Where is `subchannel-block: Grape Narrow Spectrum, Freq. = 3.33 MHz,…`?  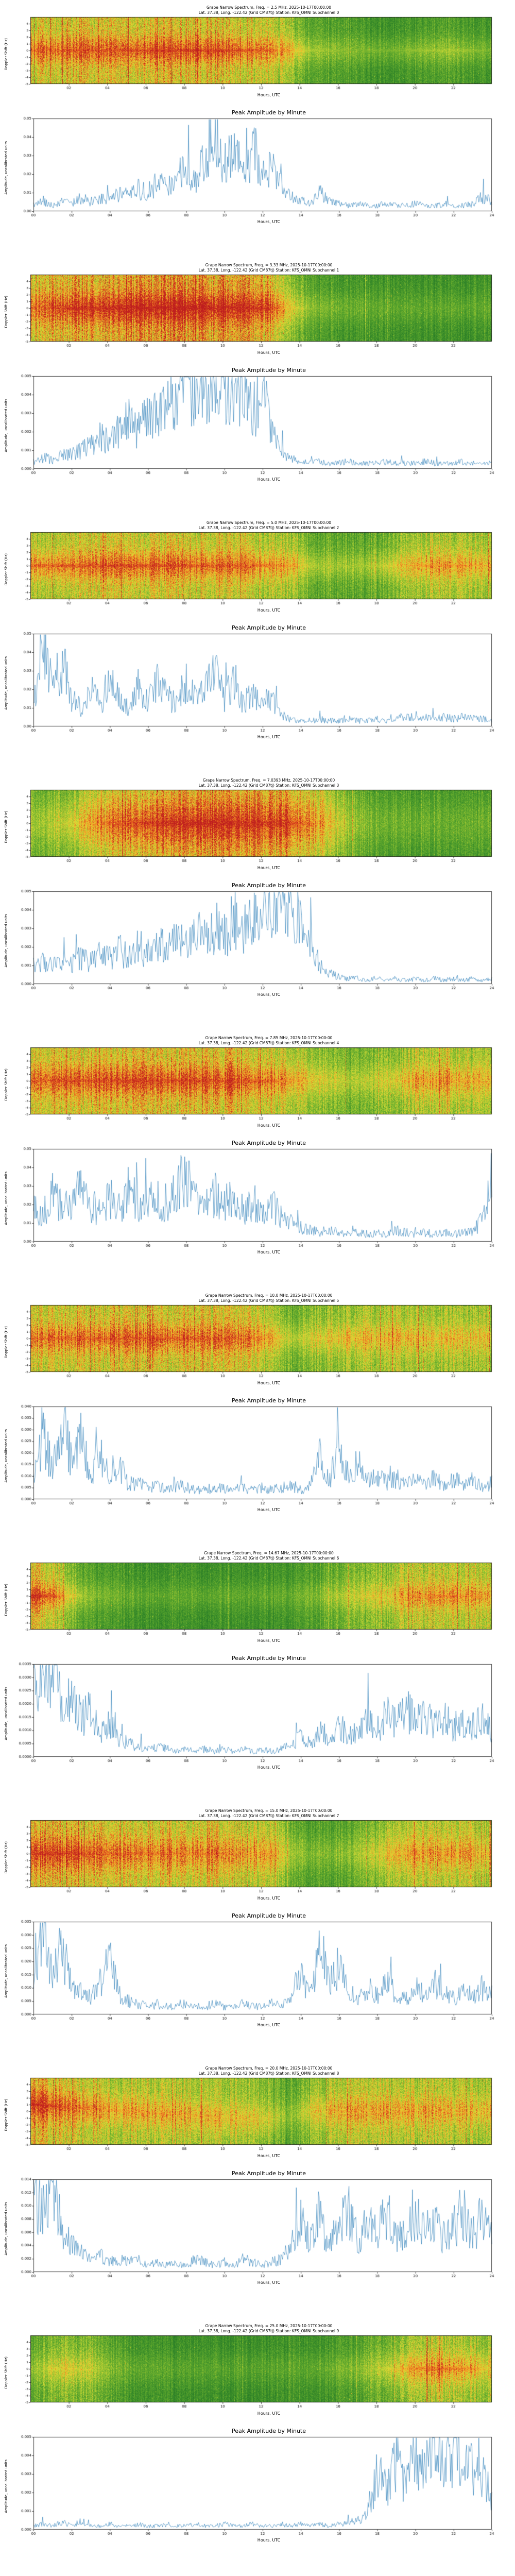
subchannel-block: Grape Narrow Spectrum, Freq. = 3.33 MHz,… is located at coordinates (257, 386).